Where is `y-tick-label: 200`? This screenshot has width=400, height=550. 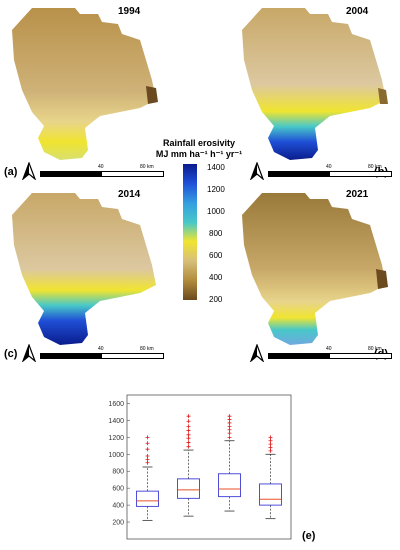
y-tick-label: 200 is located at coordinates (118, 523).